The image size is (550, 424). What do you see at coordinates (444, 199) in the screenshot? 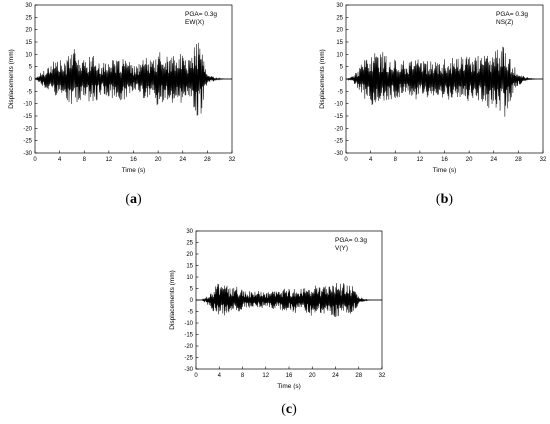
I see `panel-caption: (b)` at bounding box center [444, 199].